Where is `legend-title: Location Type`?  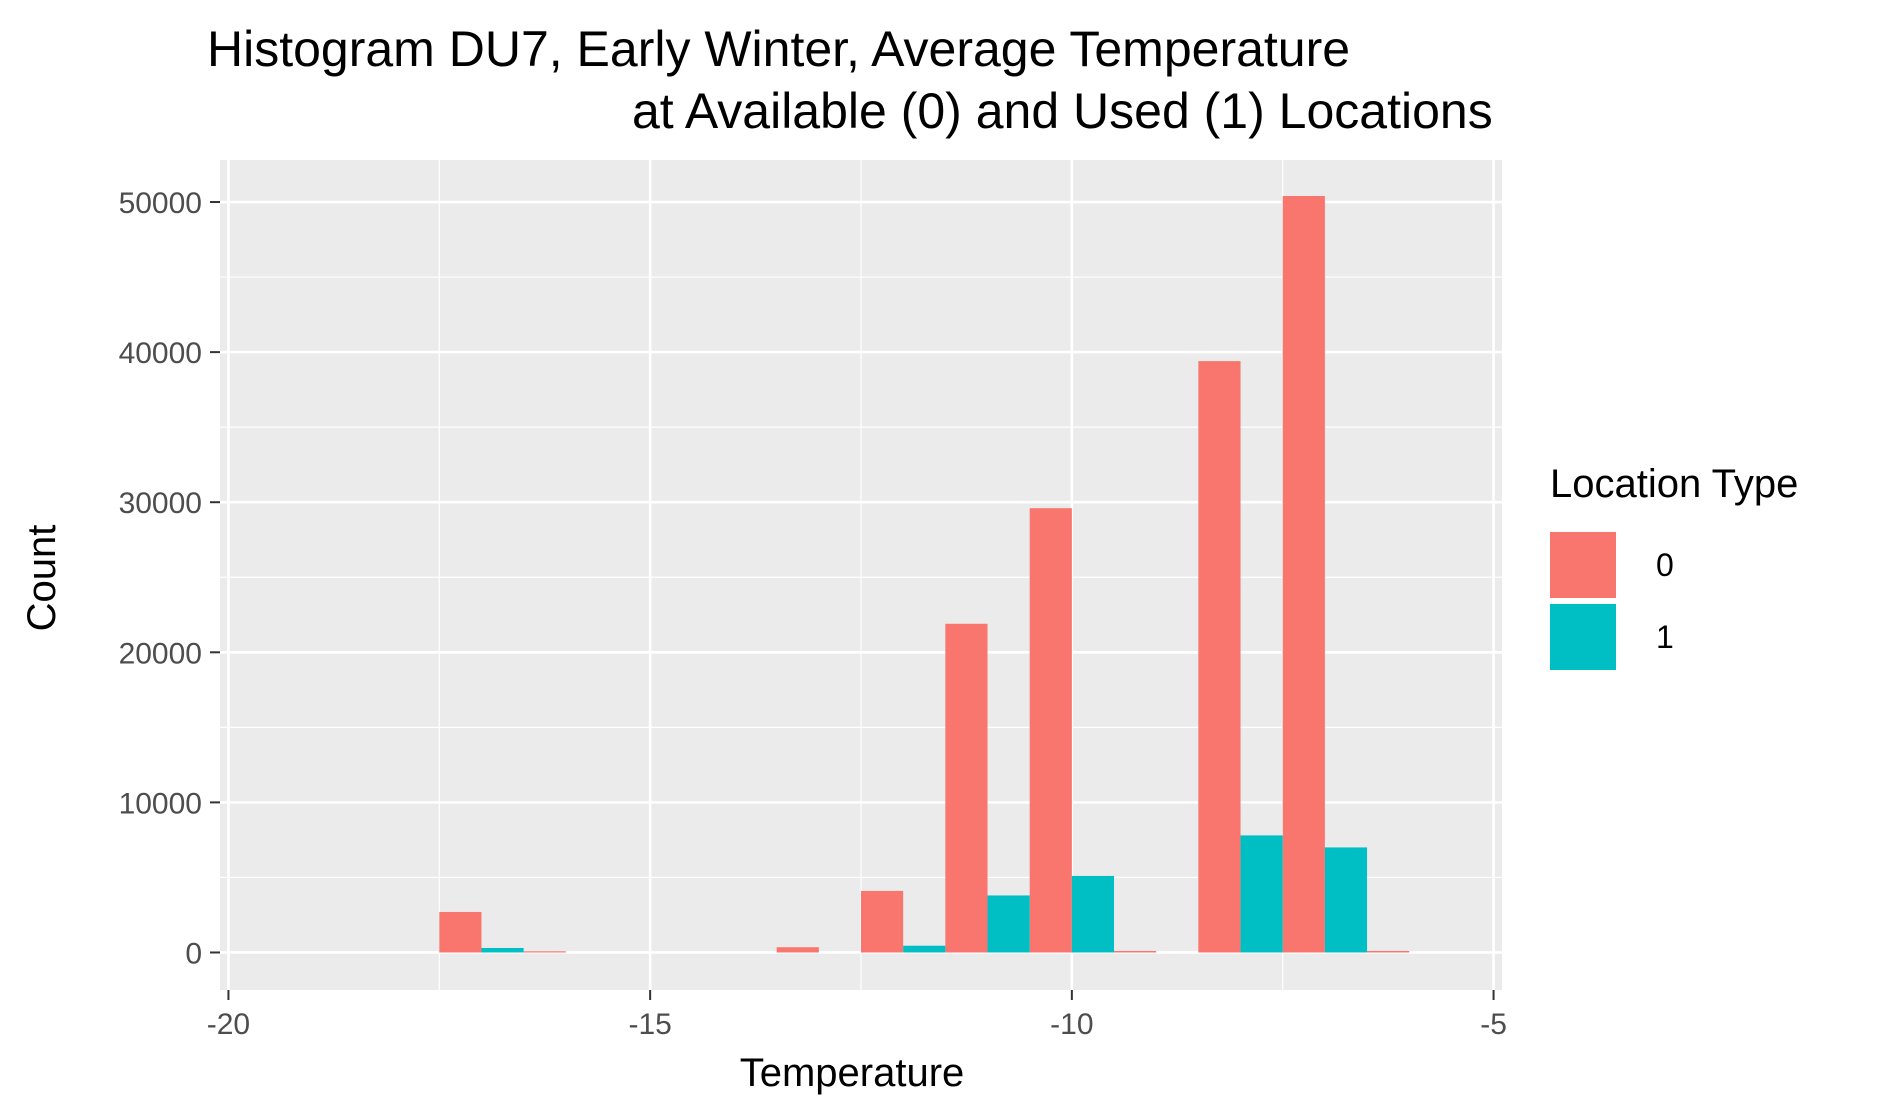 legend-title: Location Type is located at coordinates (1674, 484).